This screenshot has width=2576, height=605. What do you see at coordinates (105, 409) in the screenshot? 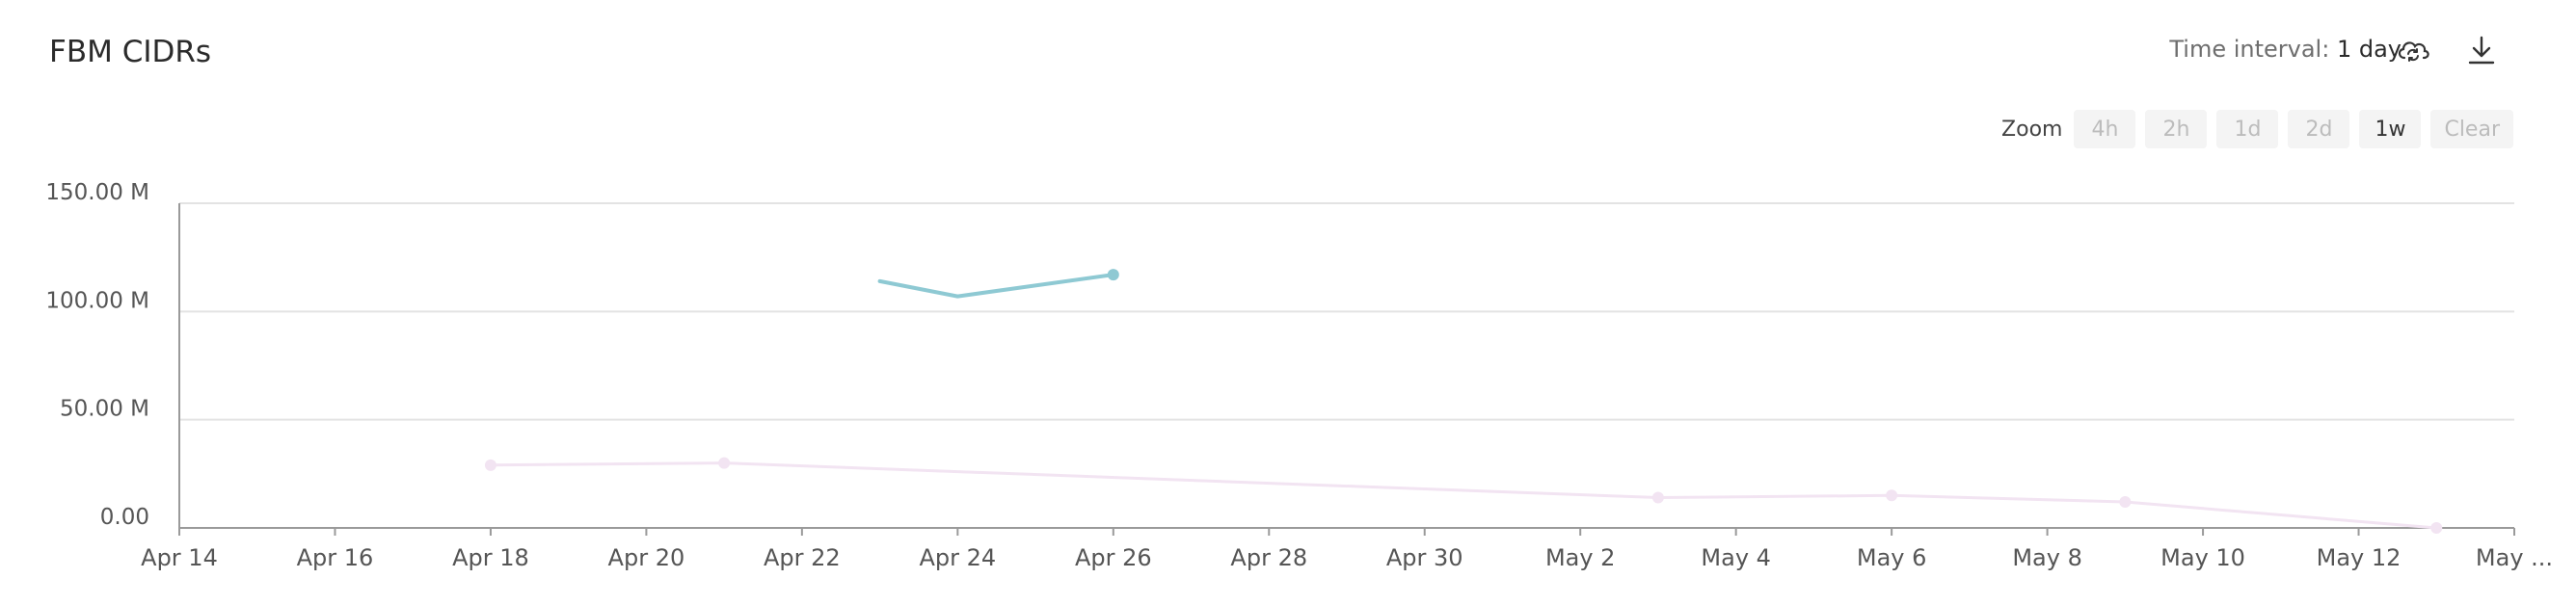
I see `y-tick-label: 50.00 M` at bounding box center [105, 409].